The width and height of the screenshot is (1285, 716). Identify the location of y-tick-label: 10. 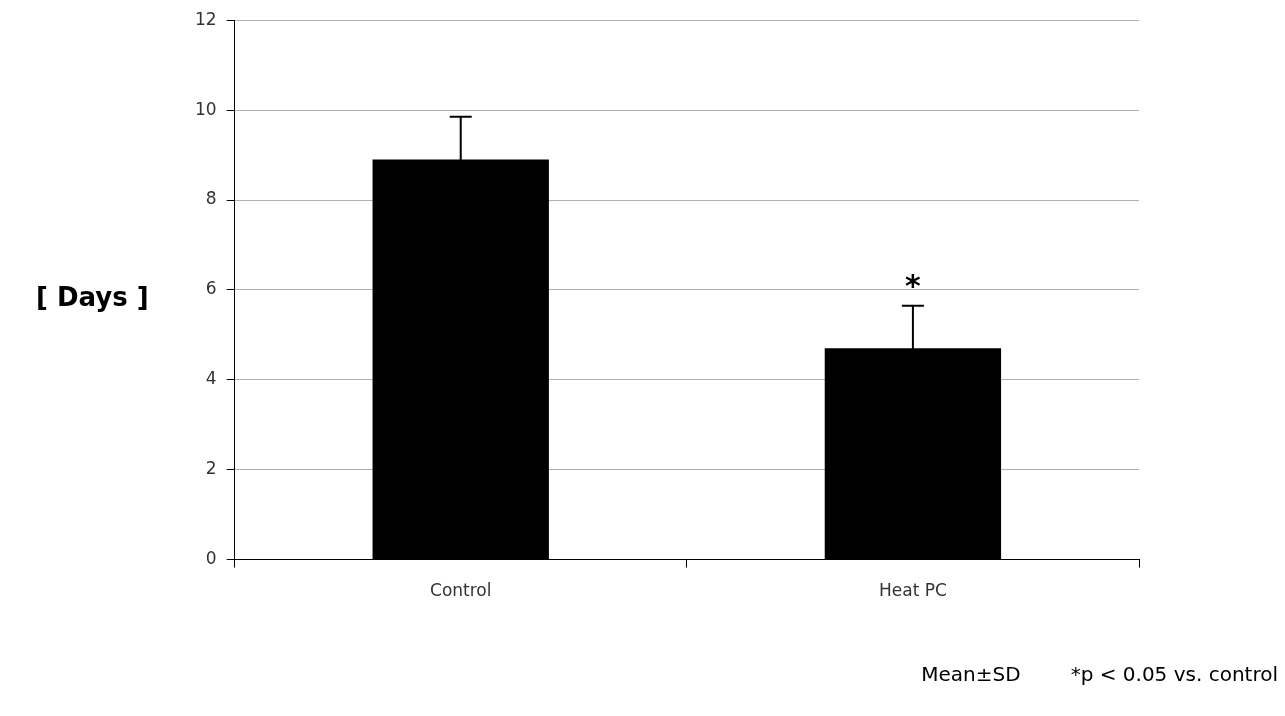
(205, 108).